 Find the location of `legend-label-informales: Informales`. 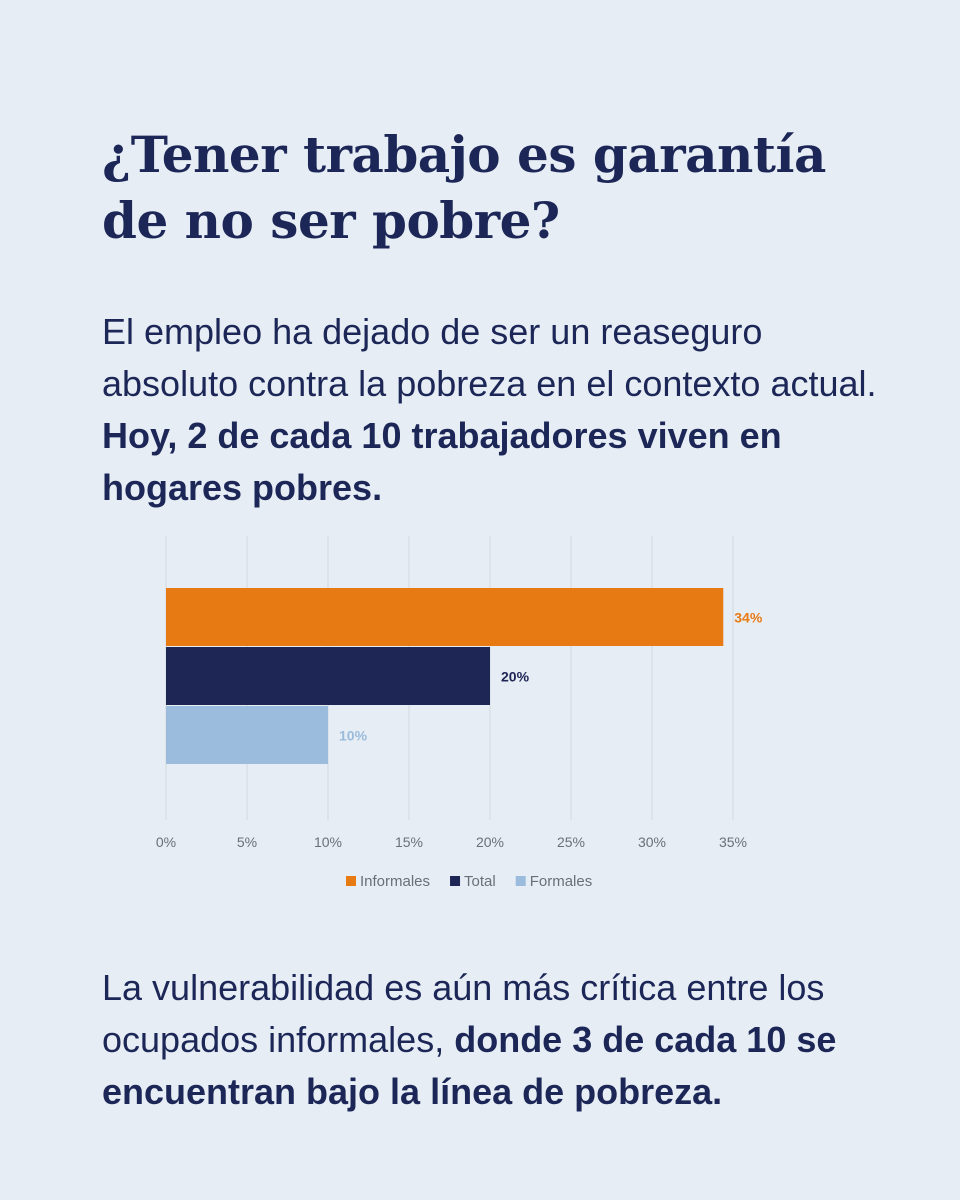

legend-label-informales: Informales is located at coordinates (395, 881).